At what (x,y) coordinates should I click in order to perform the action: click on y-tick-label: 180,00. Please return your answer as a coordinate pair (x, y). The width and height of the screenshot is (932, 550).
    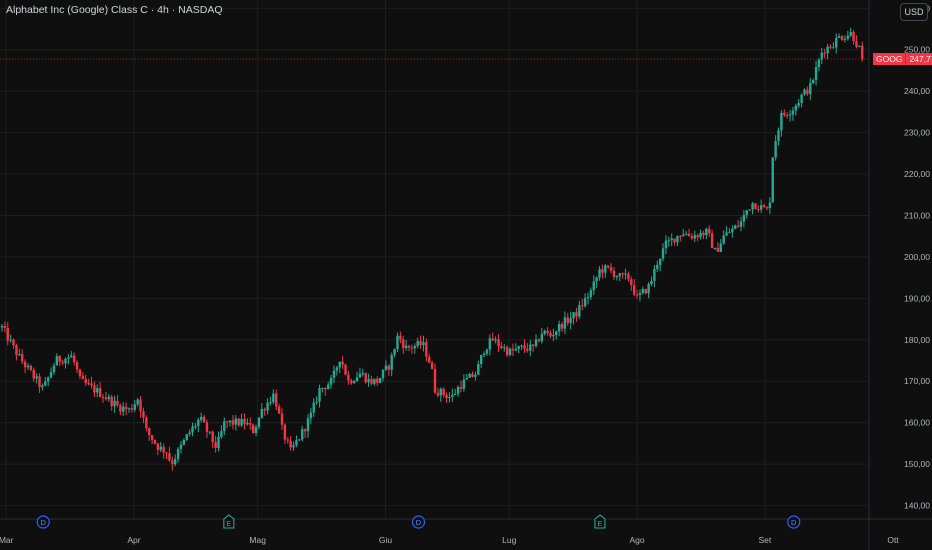
    Looking at the image, I should click on (917, 340).